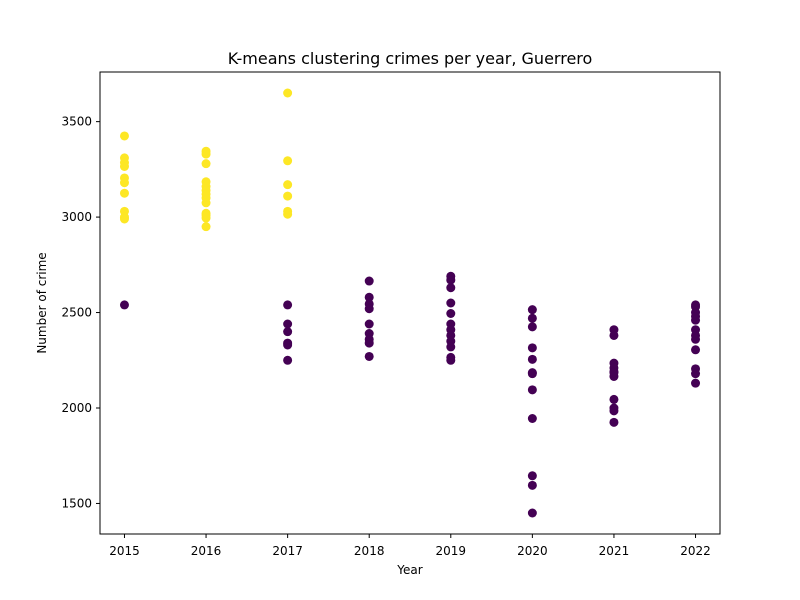  I want to click on y-tick-label: 2000, so click(76, 408).